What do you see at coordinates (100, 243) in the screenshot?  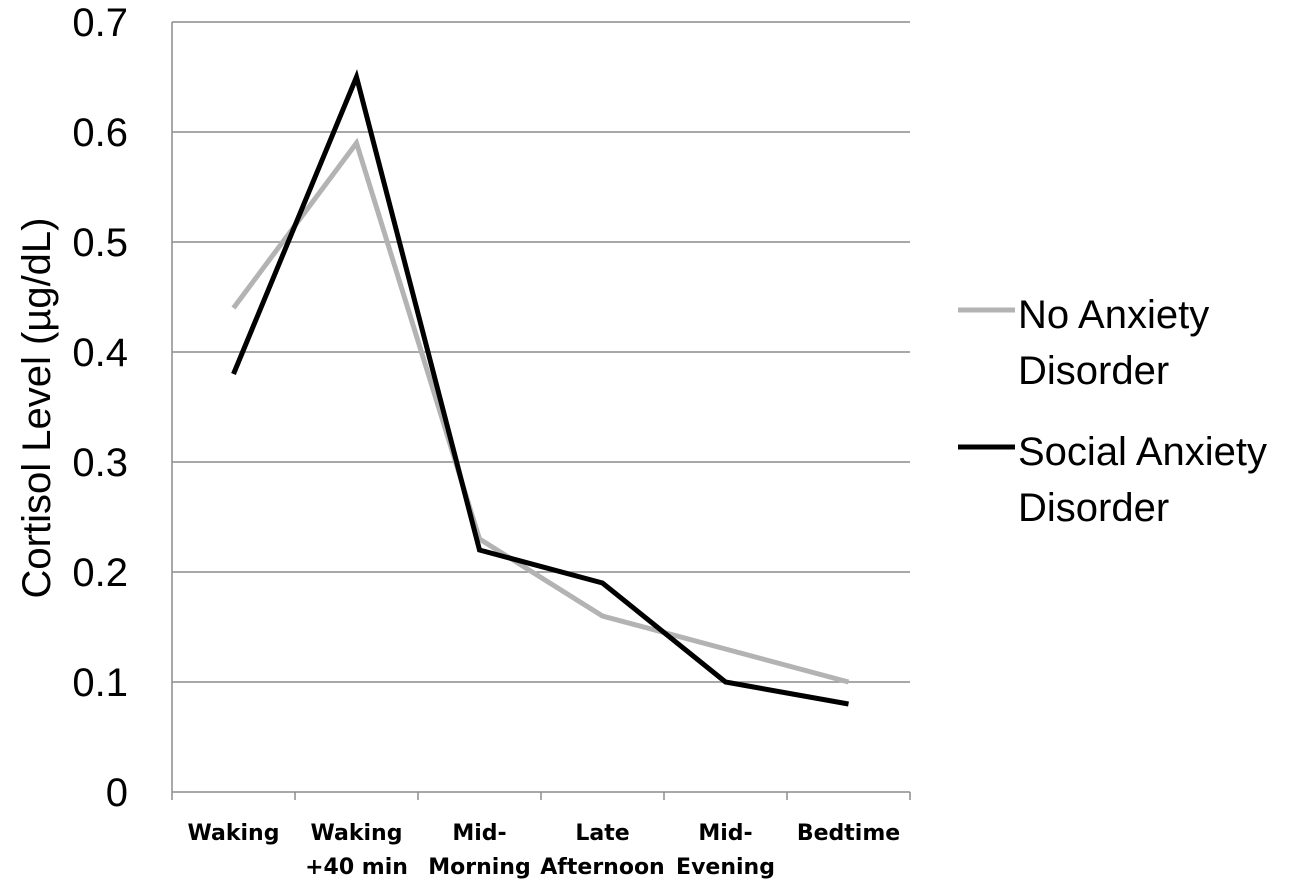 I see `y-tick-label: 0.5` at bounding box center [100, 243].